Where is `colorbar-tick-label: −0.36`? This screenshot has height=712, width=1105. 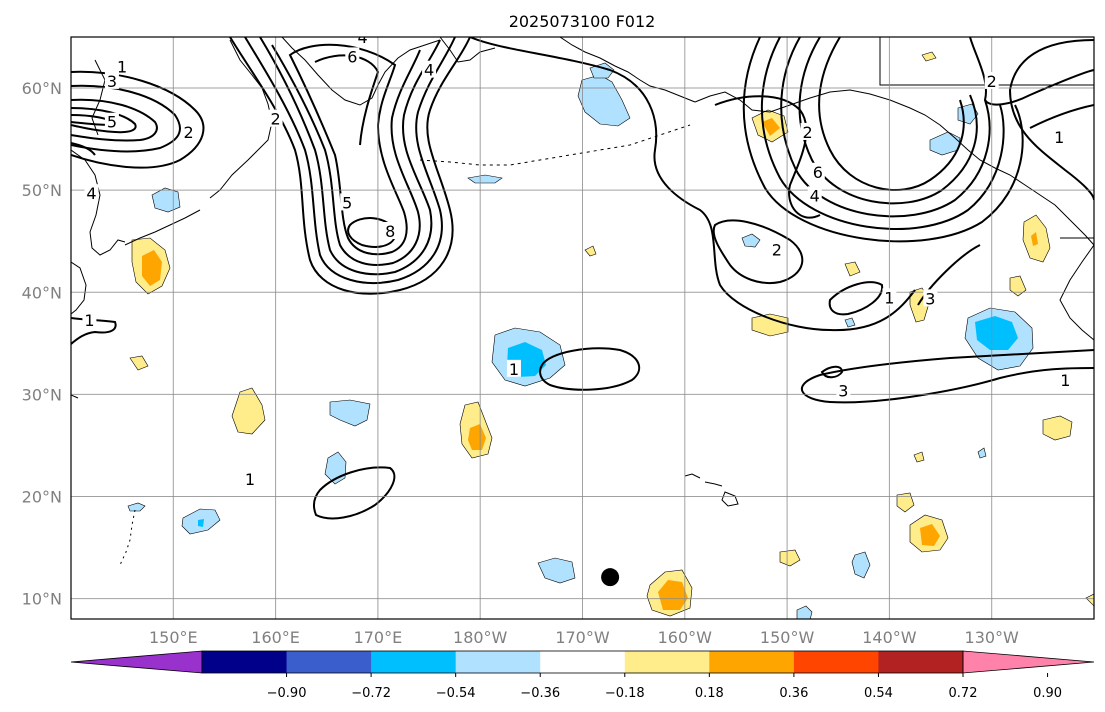 colorbar-tick-label: −0.36 is located at coordinates (540, 693).